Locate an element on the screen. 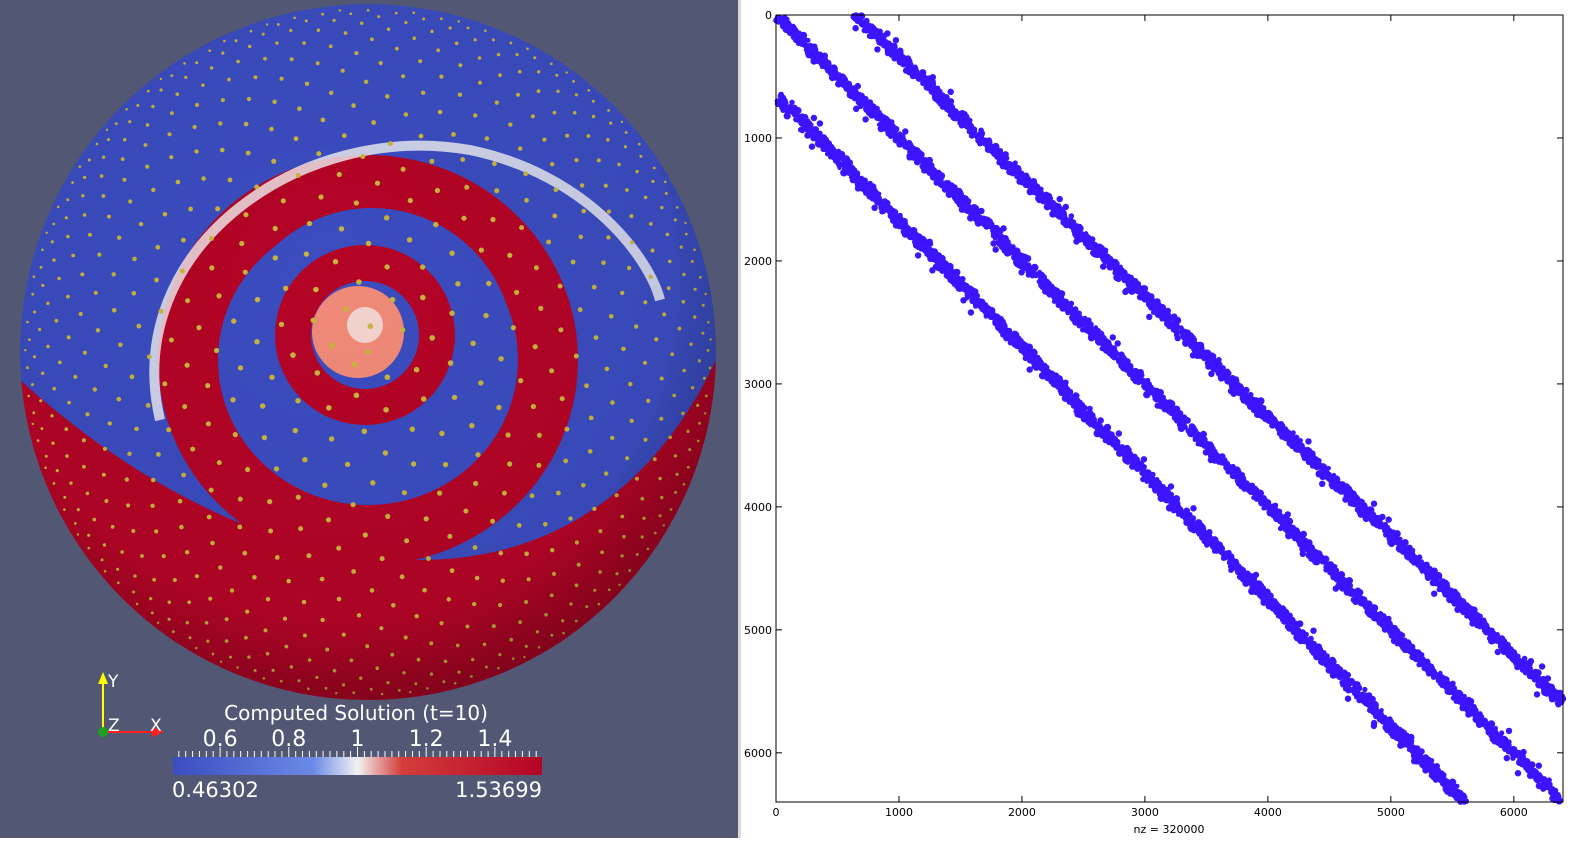 The height and width of the screenshot is (842, 1574). colorbar-max-label: 1.53699 is located at coordinates (498, 790).